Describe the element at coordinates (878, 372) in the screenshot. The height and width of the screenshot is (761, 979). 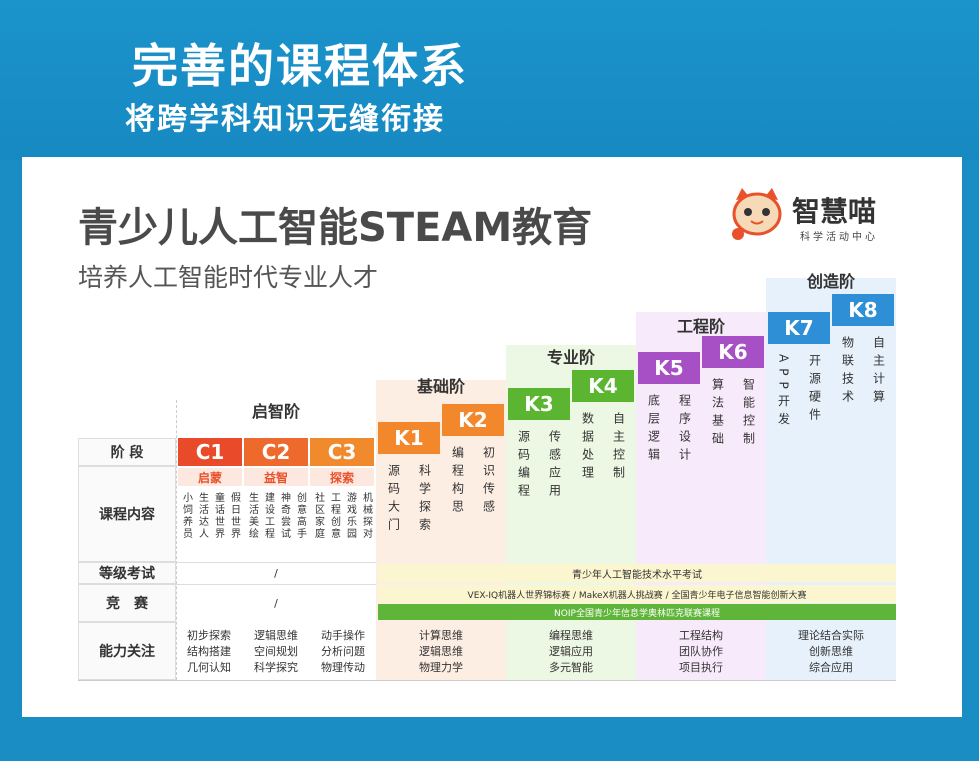
I see `k8-item: 自主计算` at that location.